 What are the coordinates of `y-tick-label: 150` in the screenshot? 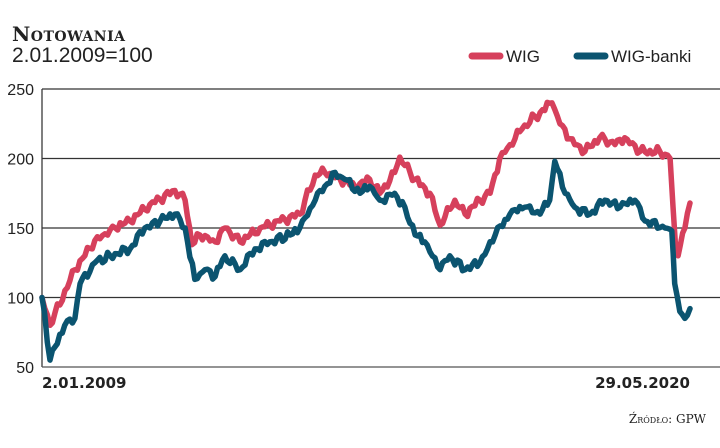 It's located at (20, 229).